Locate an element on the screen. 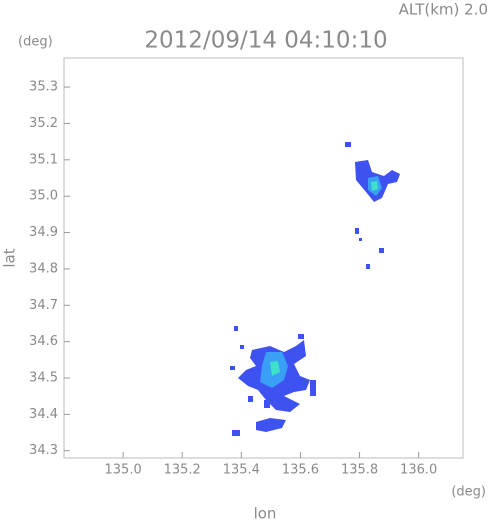 The image size is (491, 521). y-tick-label: 35.3 is located at coordinates (43, 87).